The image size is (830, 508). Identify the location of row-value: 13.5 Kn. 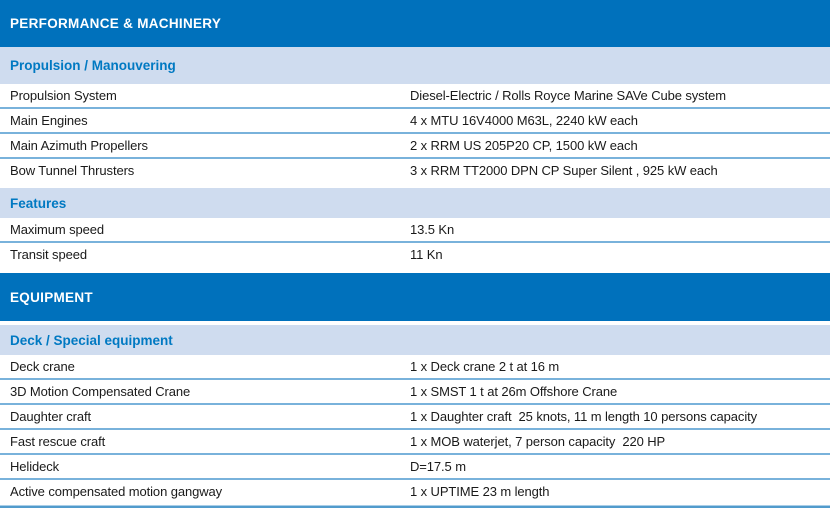
(432, 229).